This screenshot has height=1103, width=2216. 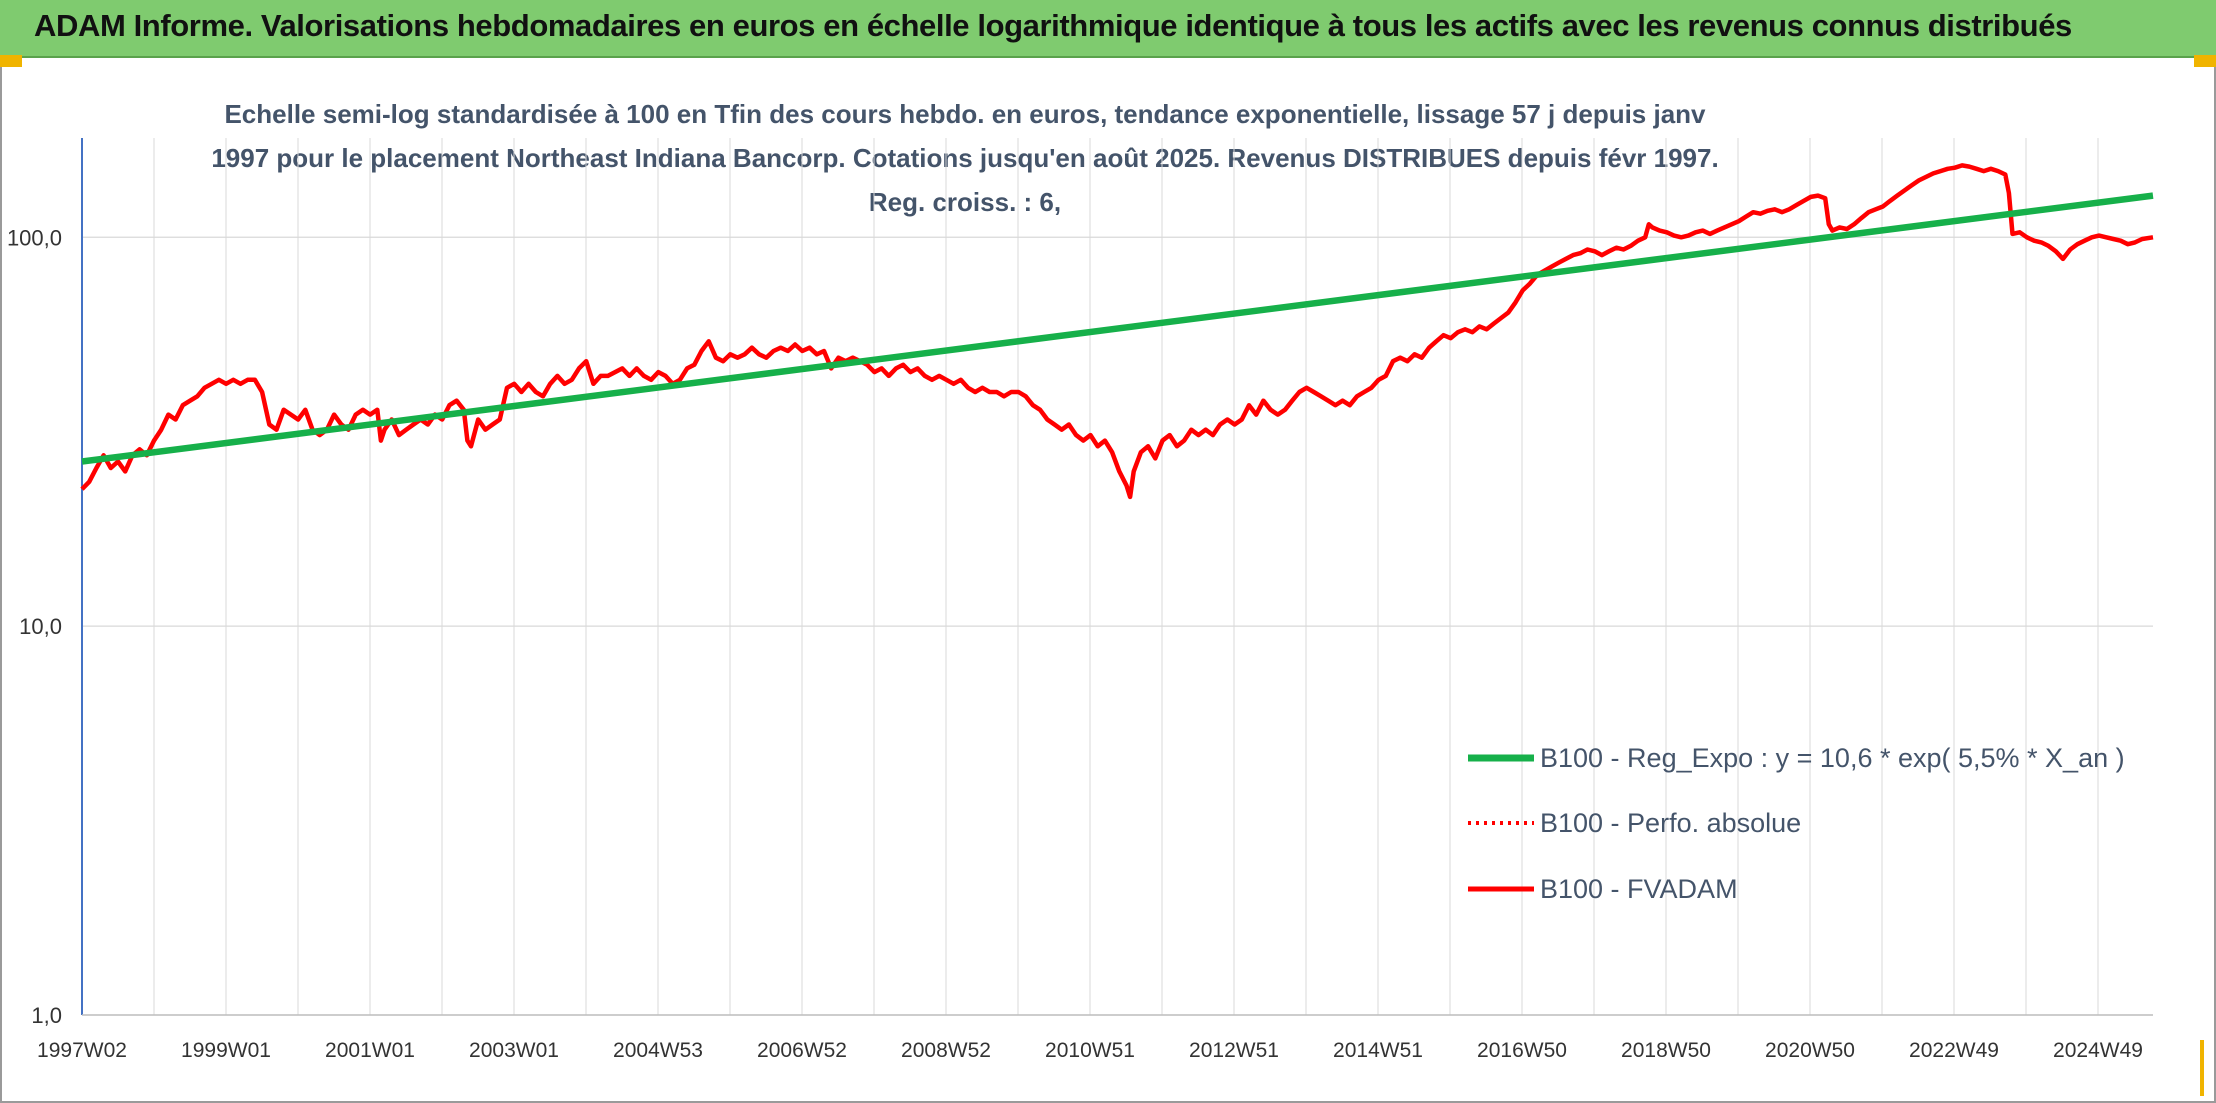 I want to click on x-tick-label: 2024W49, so click(x=2098, y=1050).